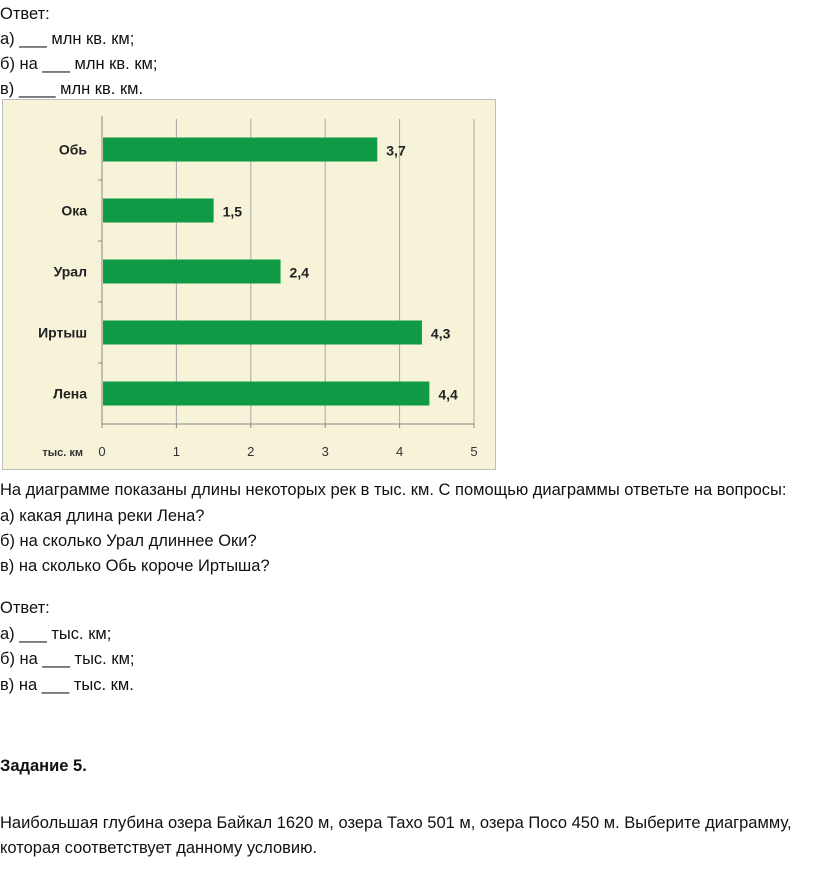 This screenshot has width=816, height=875. What do you see at coordinates (62, 453) in the screenshot?
I see `x-axis-label: тыс. км` at bounding box center [62, 453].